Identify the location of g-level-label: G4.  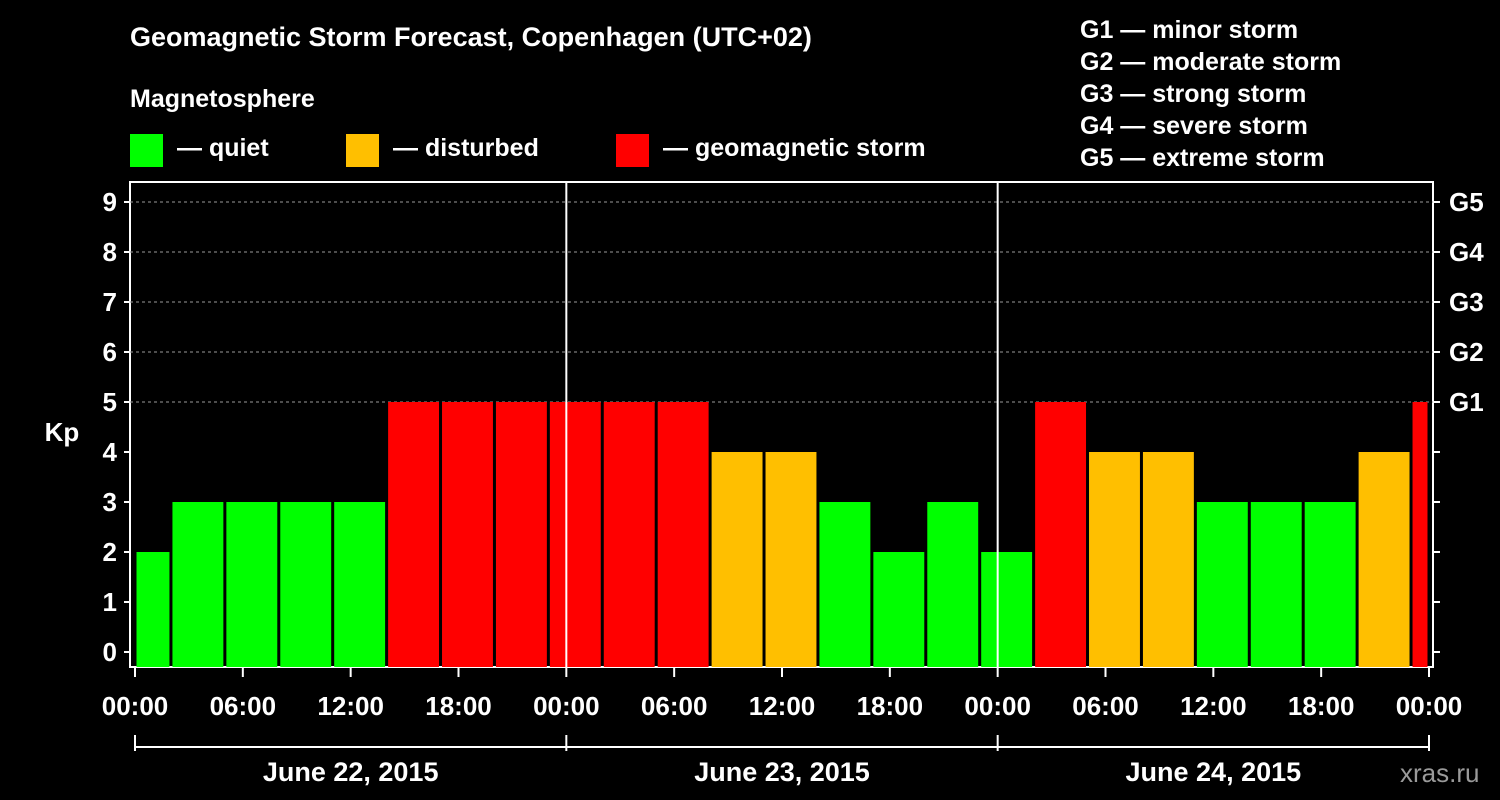
(1466, 252).